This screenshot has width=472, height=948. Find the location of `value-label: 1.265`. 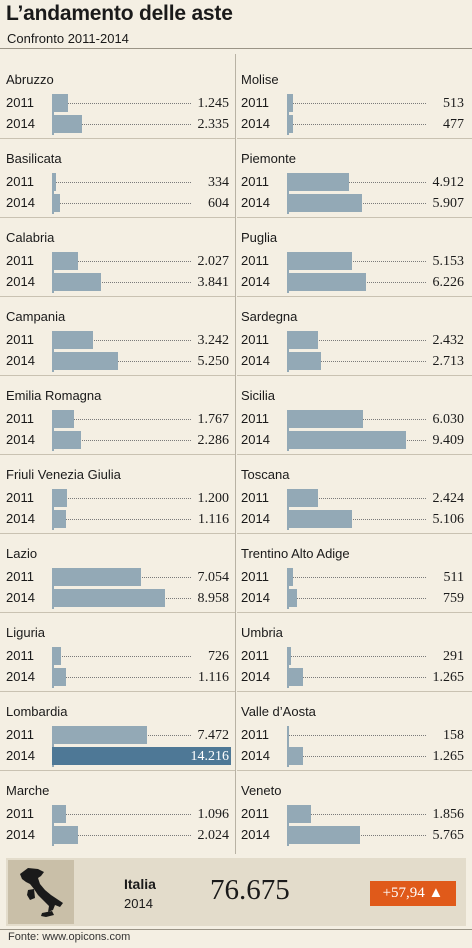

value-label: 1.265 is located at coordinates (447, 677).